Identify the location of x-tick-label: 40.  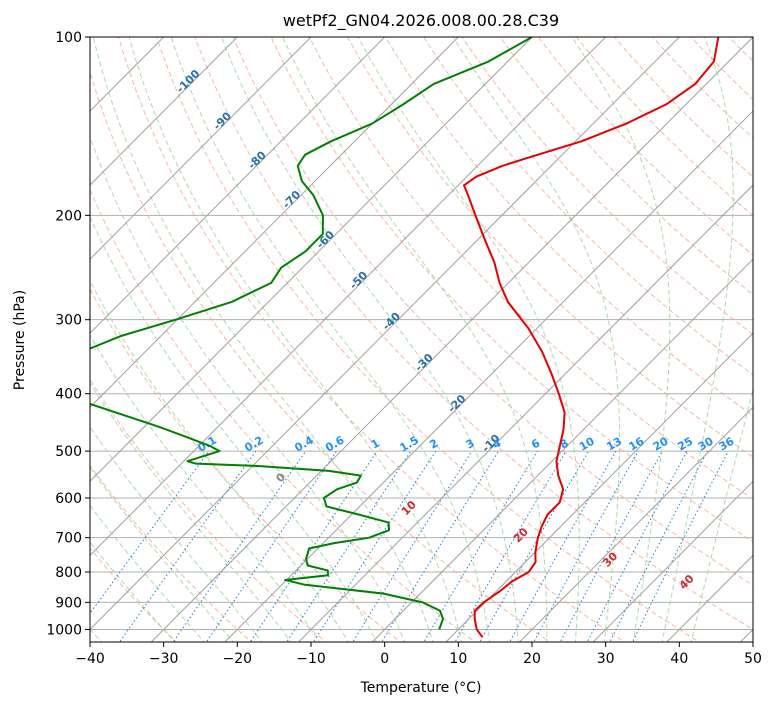
(679, 659).